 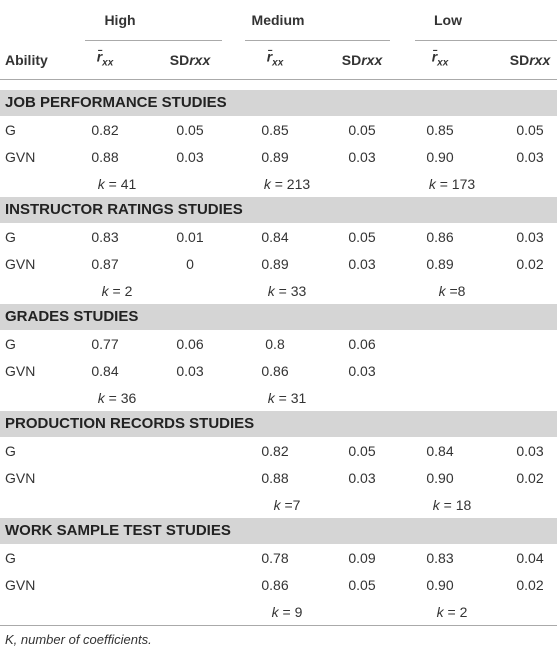 I want to click on group-label: Medium, so click(x=278, y=20).